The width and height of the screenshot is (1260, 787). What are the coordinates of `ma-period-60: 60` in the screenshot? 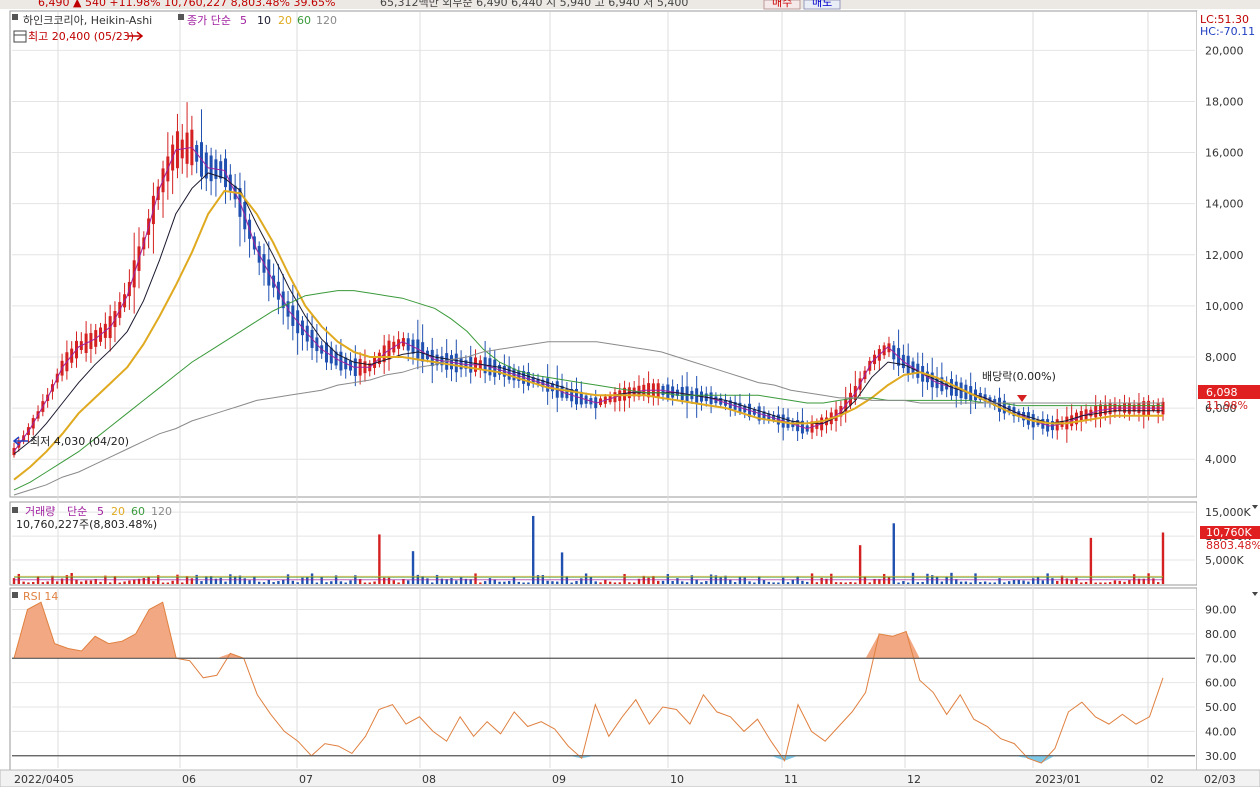 It's located at (304, 20).